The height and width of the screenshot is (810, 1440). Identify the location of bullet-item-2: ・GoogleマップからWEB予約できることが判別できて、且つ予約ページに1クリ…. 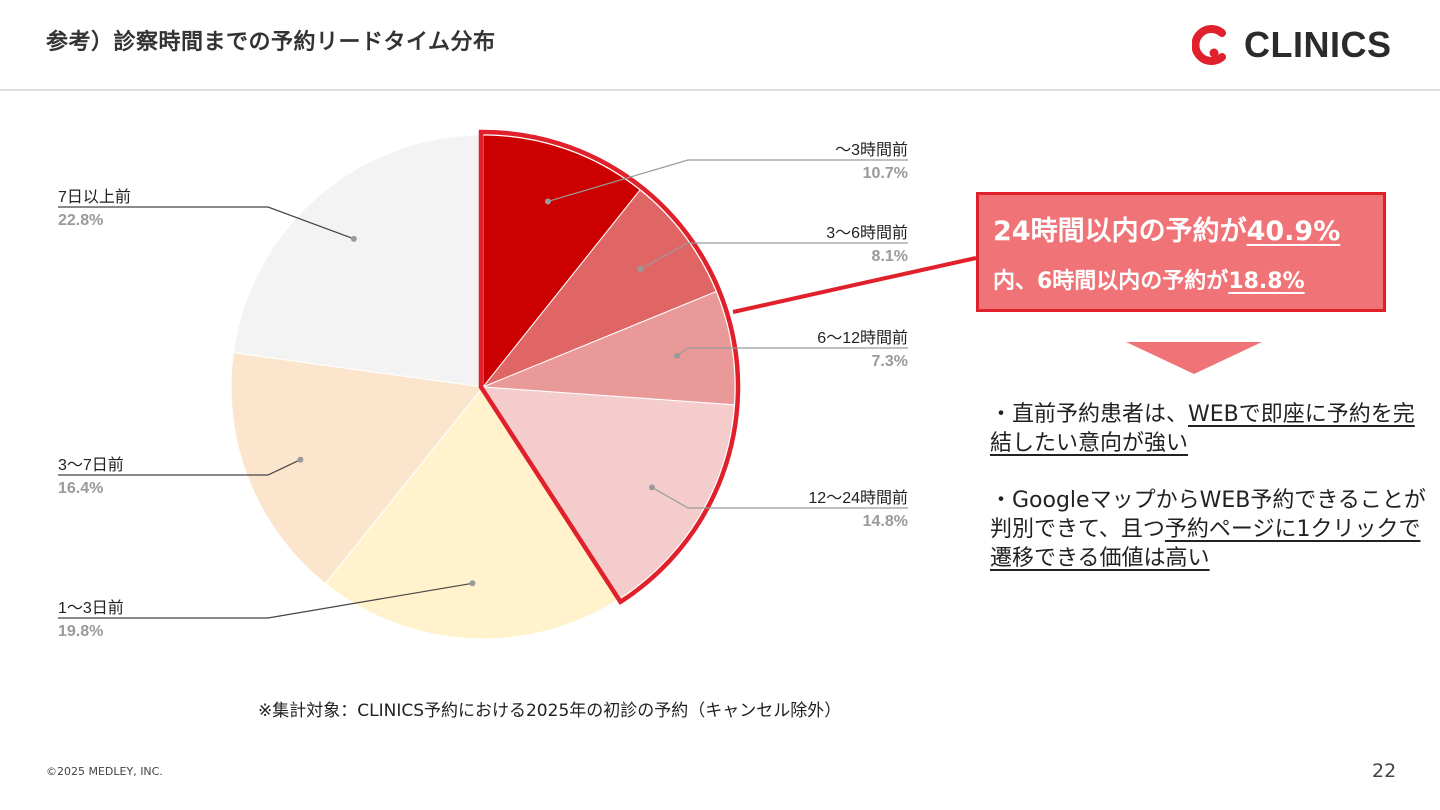
(1210, 529).